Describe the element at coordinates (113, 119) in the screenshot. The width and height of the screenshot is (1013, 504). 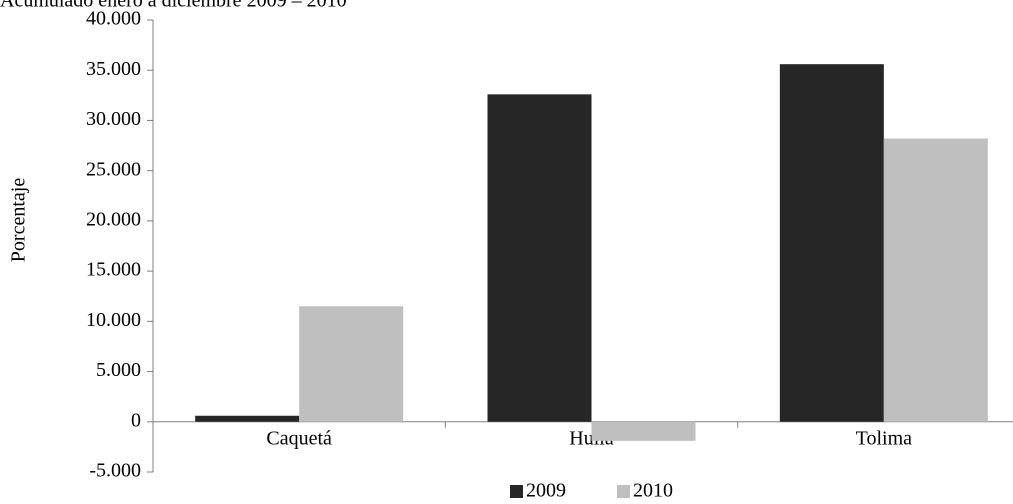
I see `y-tick-label: 30.000` at that location.